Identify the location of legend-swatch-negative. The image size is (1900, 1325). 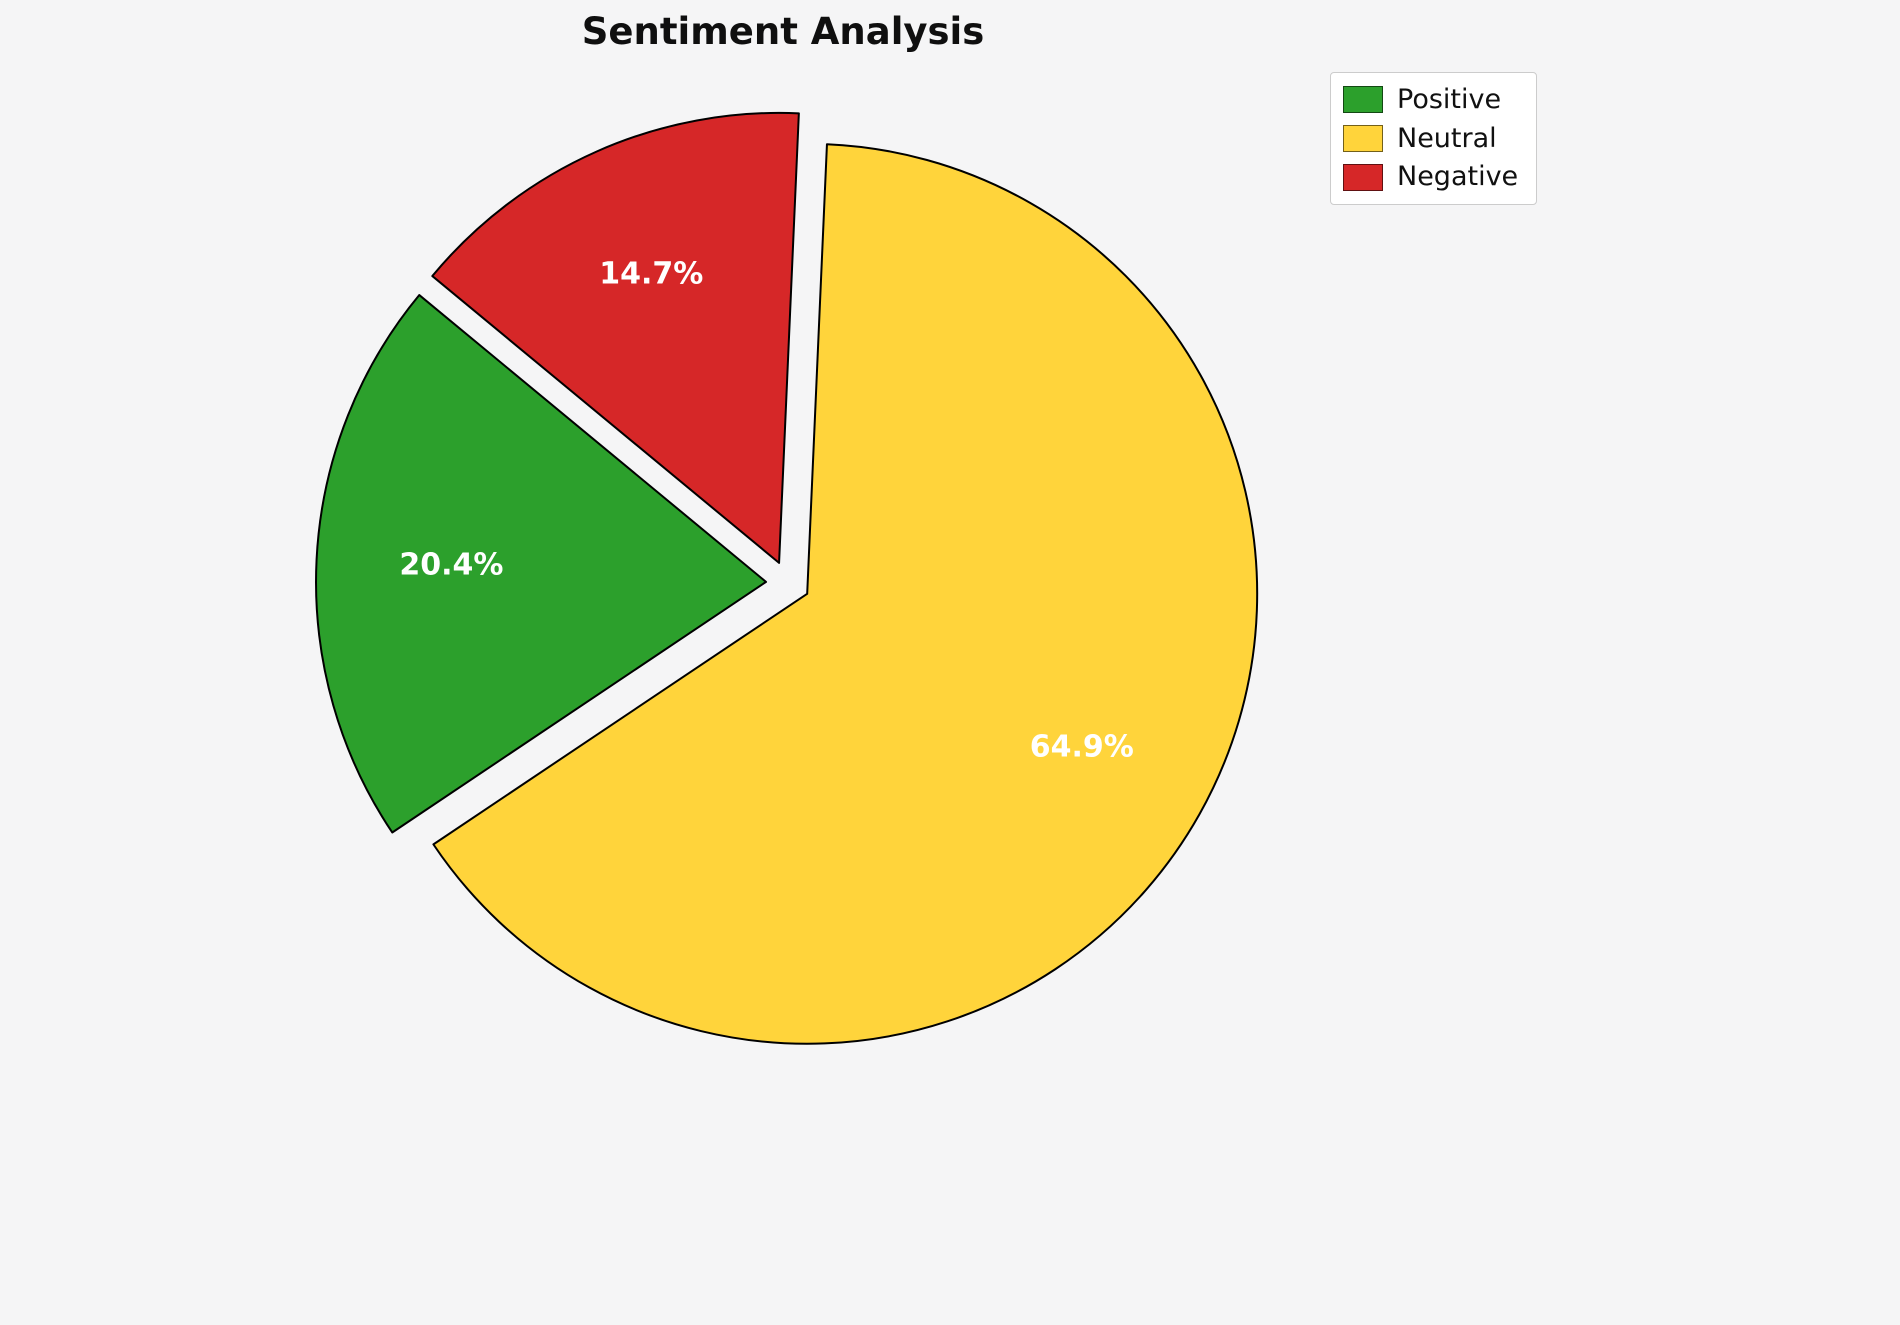
(1363, 177).